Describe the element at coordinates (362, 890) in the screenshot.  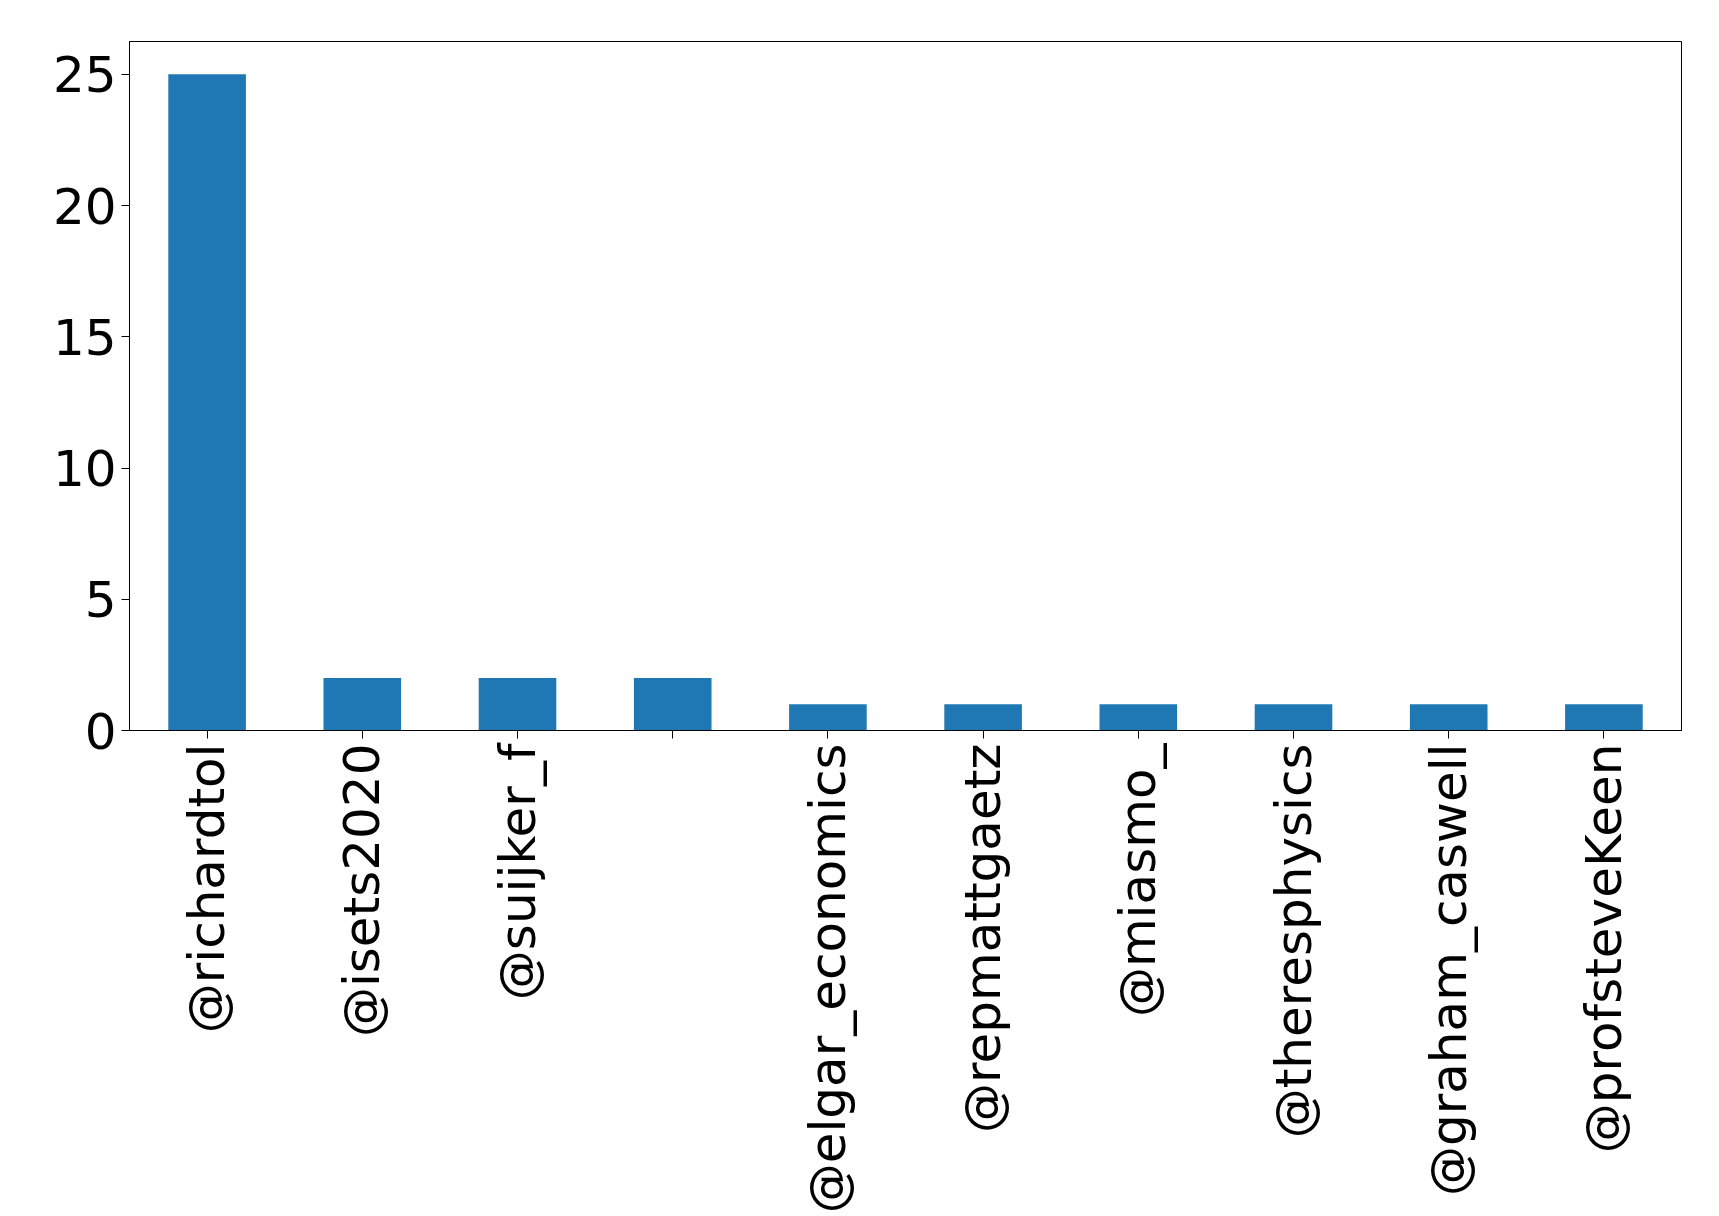
I see `x-tick-label: @isets2020` at that location.